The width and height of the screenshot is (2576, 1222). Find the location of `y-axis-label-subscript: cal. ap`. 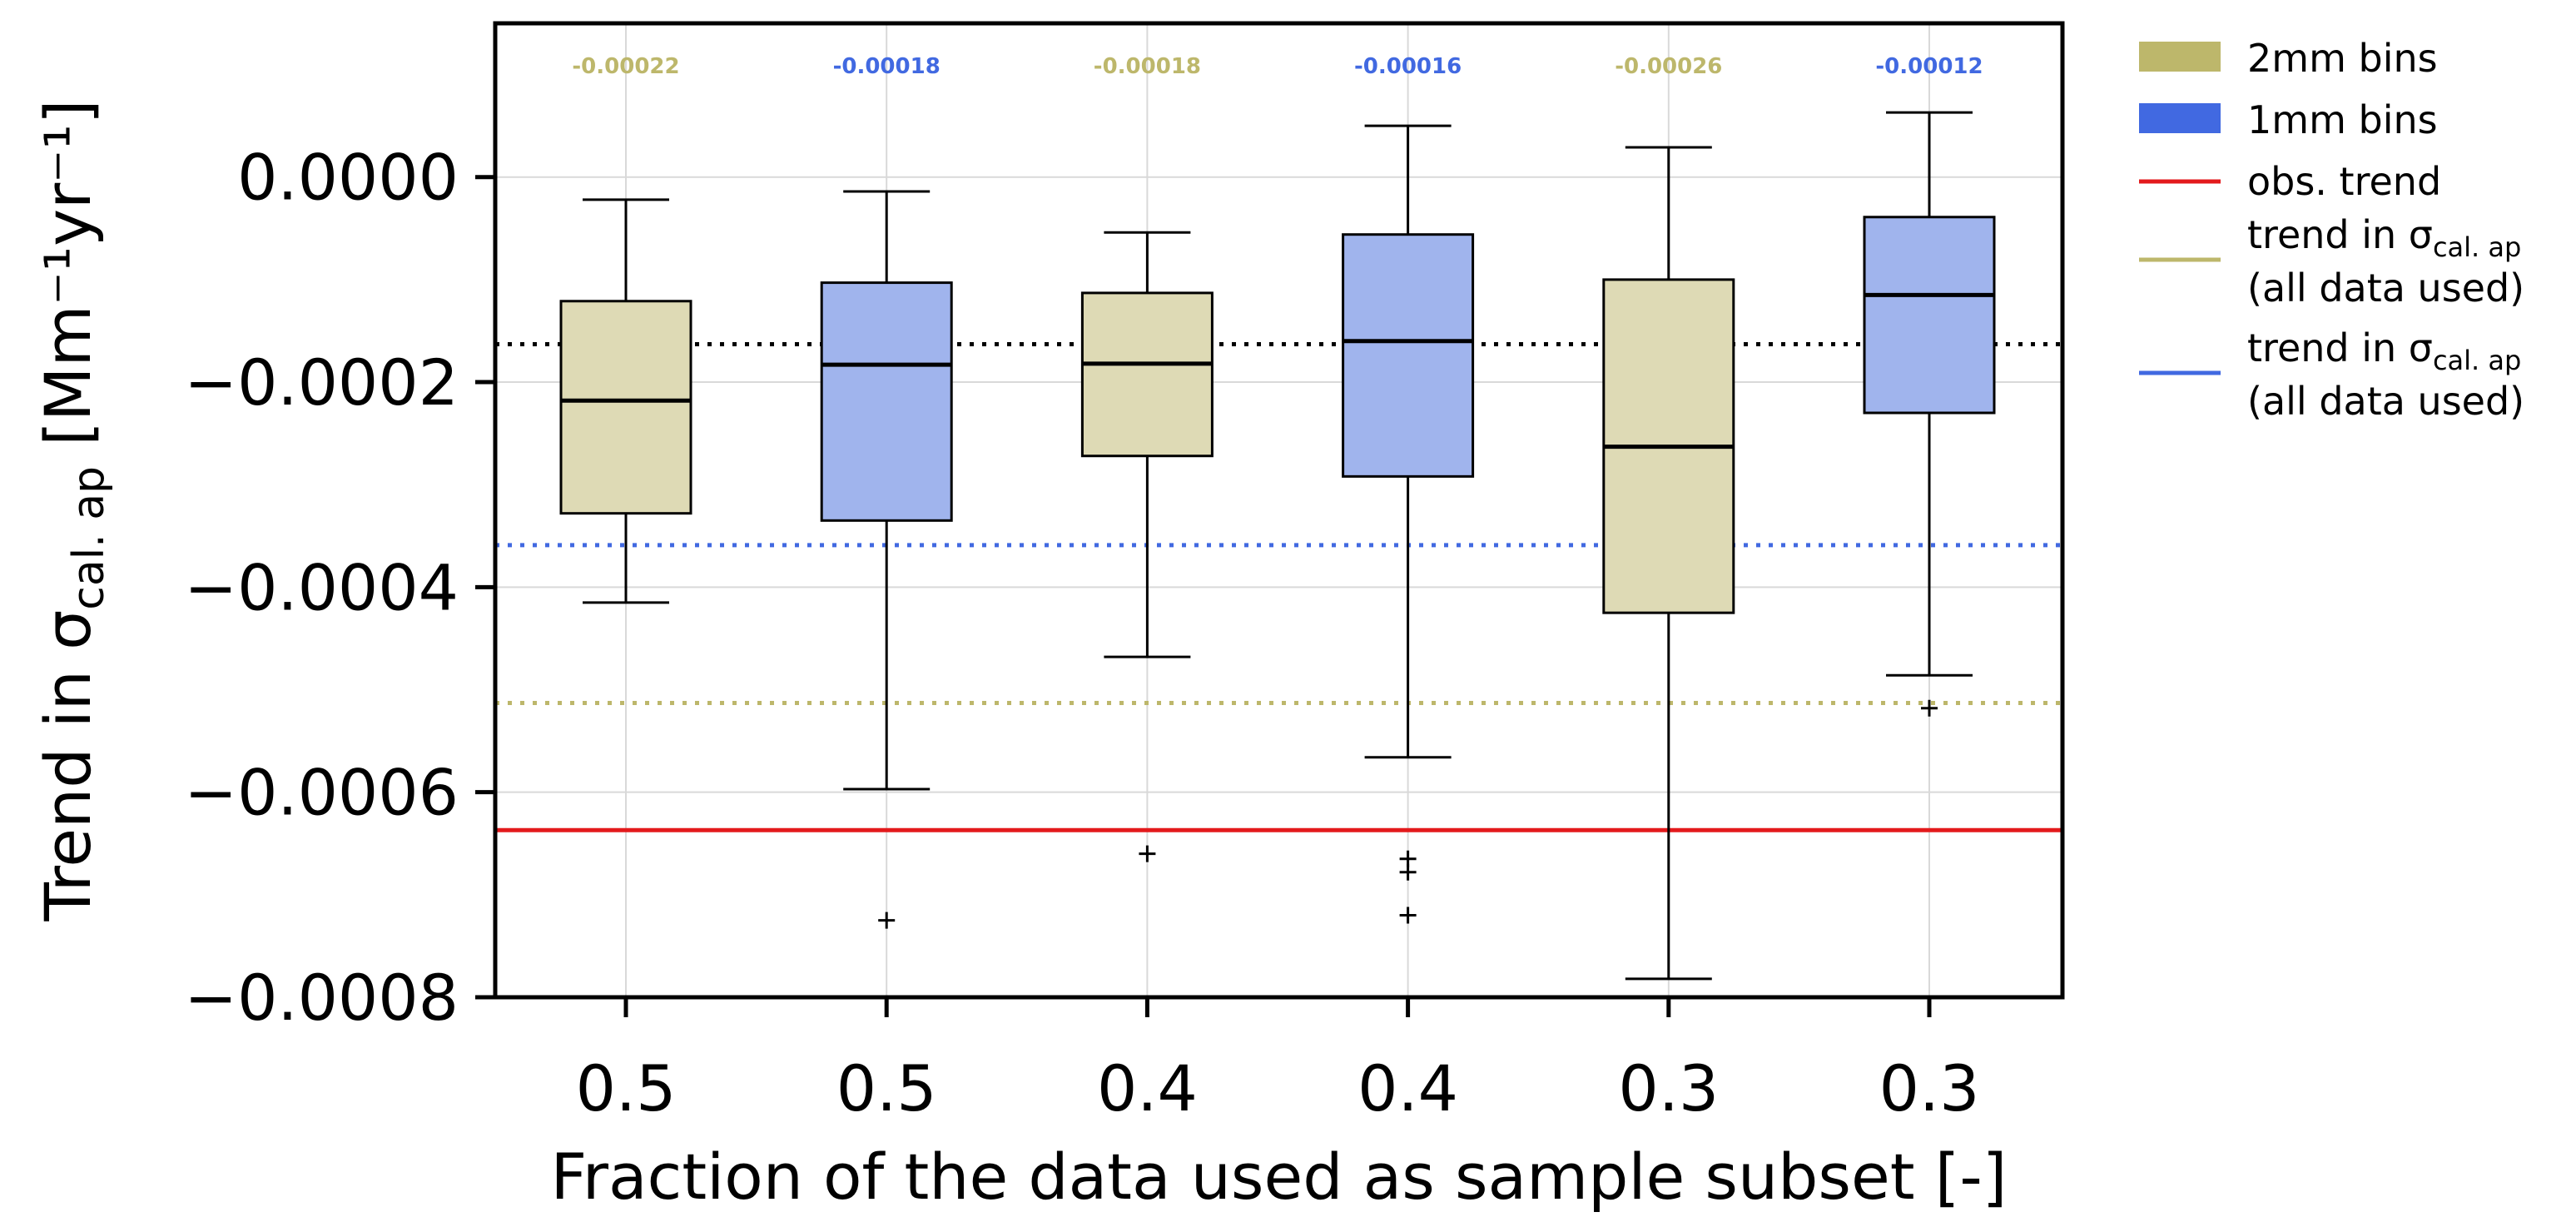

y-axis-label-subscript: cal. ap is located at coordinates (89, 538).